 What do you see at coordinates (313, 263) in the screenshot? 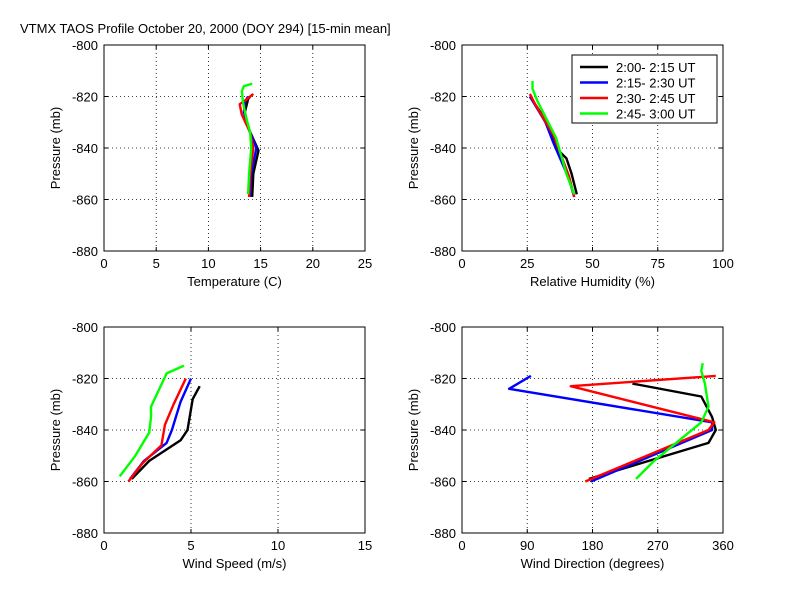
I see `x-tick-label: 20` at bounding box center [313, 263].